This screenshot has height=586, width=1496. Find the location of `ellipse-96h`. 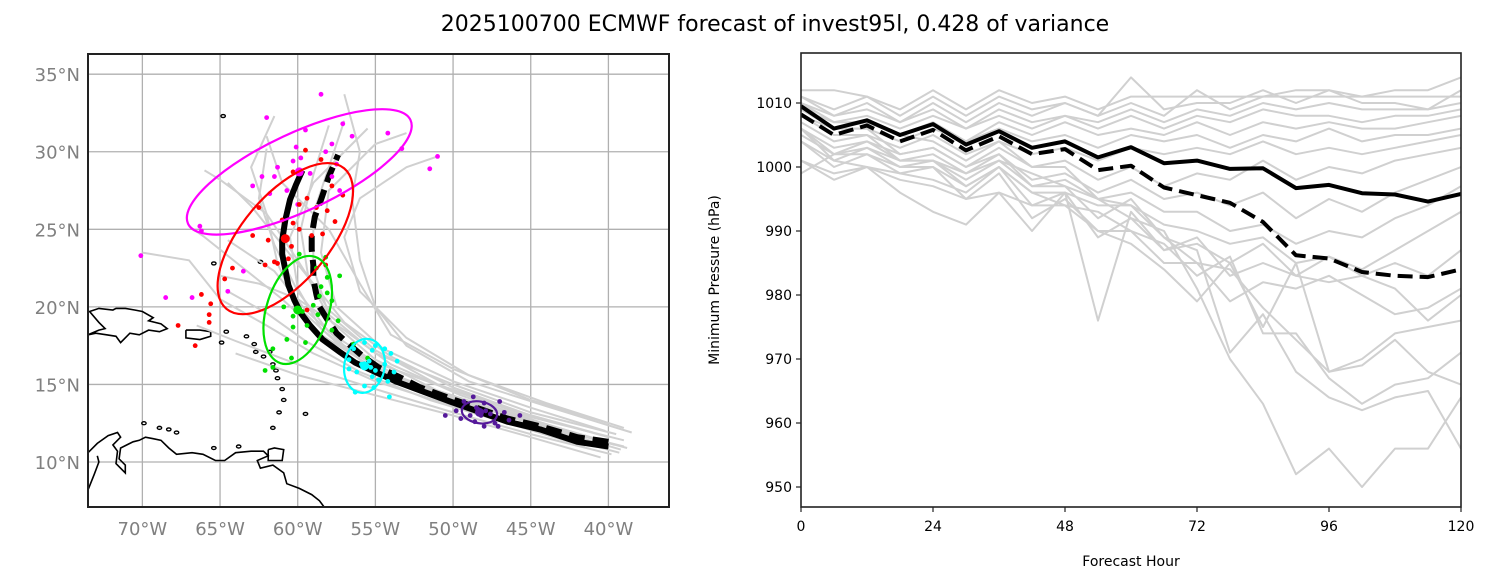

ellipse-96h is located at coordinates (285, 238).